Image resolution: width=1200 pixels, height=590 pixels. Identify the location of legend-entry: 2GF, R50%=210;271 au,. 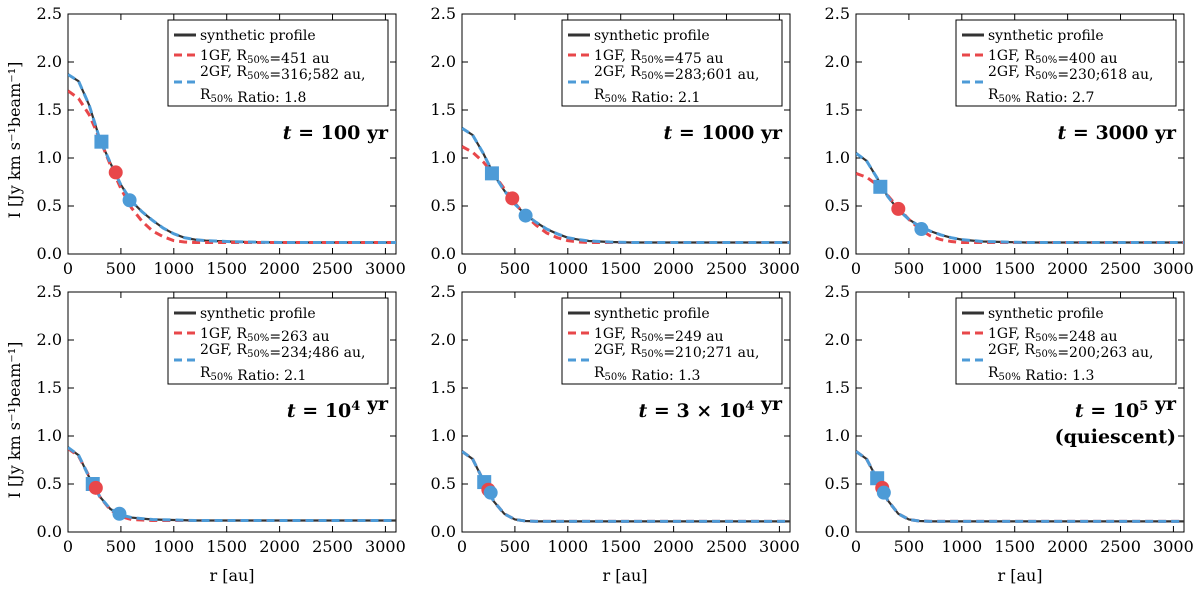
(676, 351).